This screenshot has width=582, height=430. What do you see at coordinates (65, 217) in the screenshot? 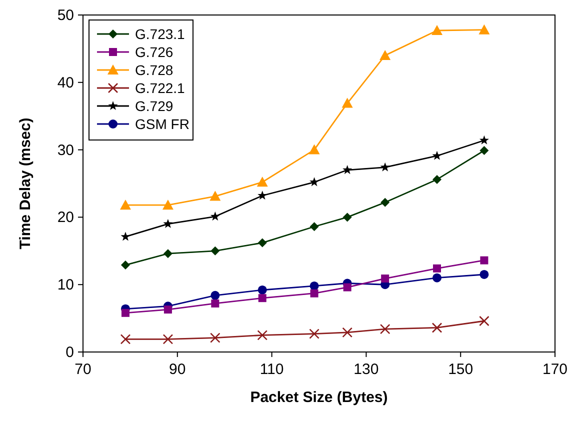
I see `y-tick-label: 20` at bounding box center [65, 217].